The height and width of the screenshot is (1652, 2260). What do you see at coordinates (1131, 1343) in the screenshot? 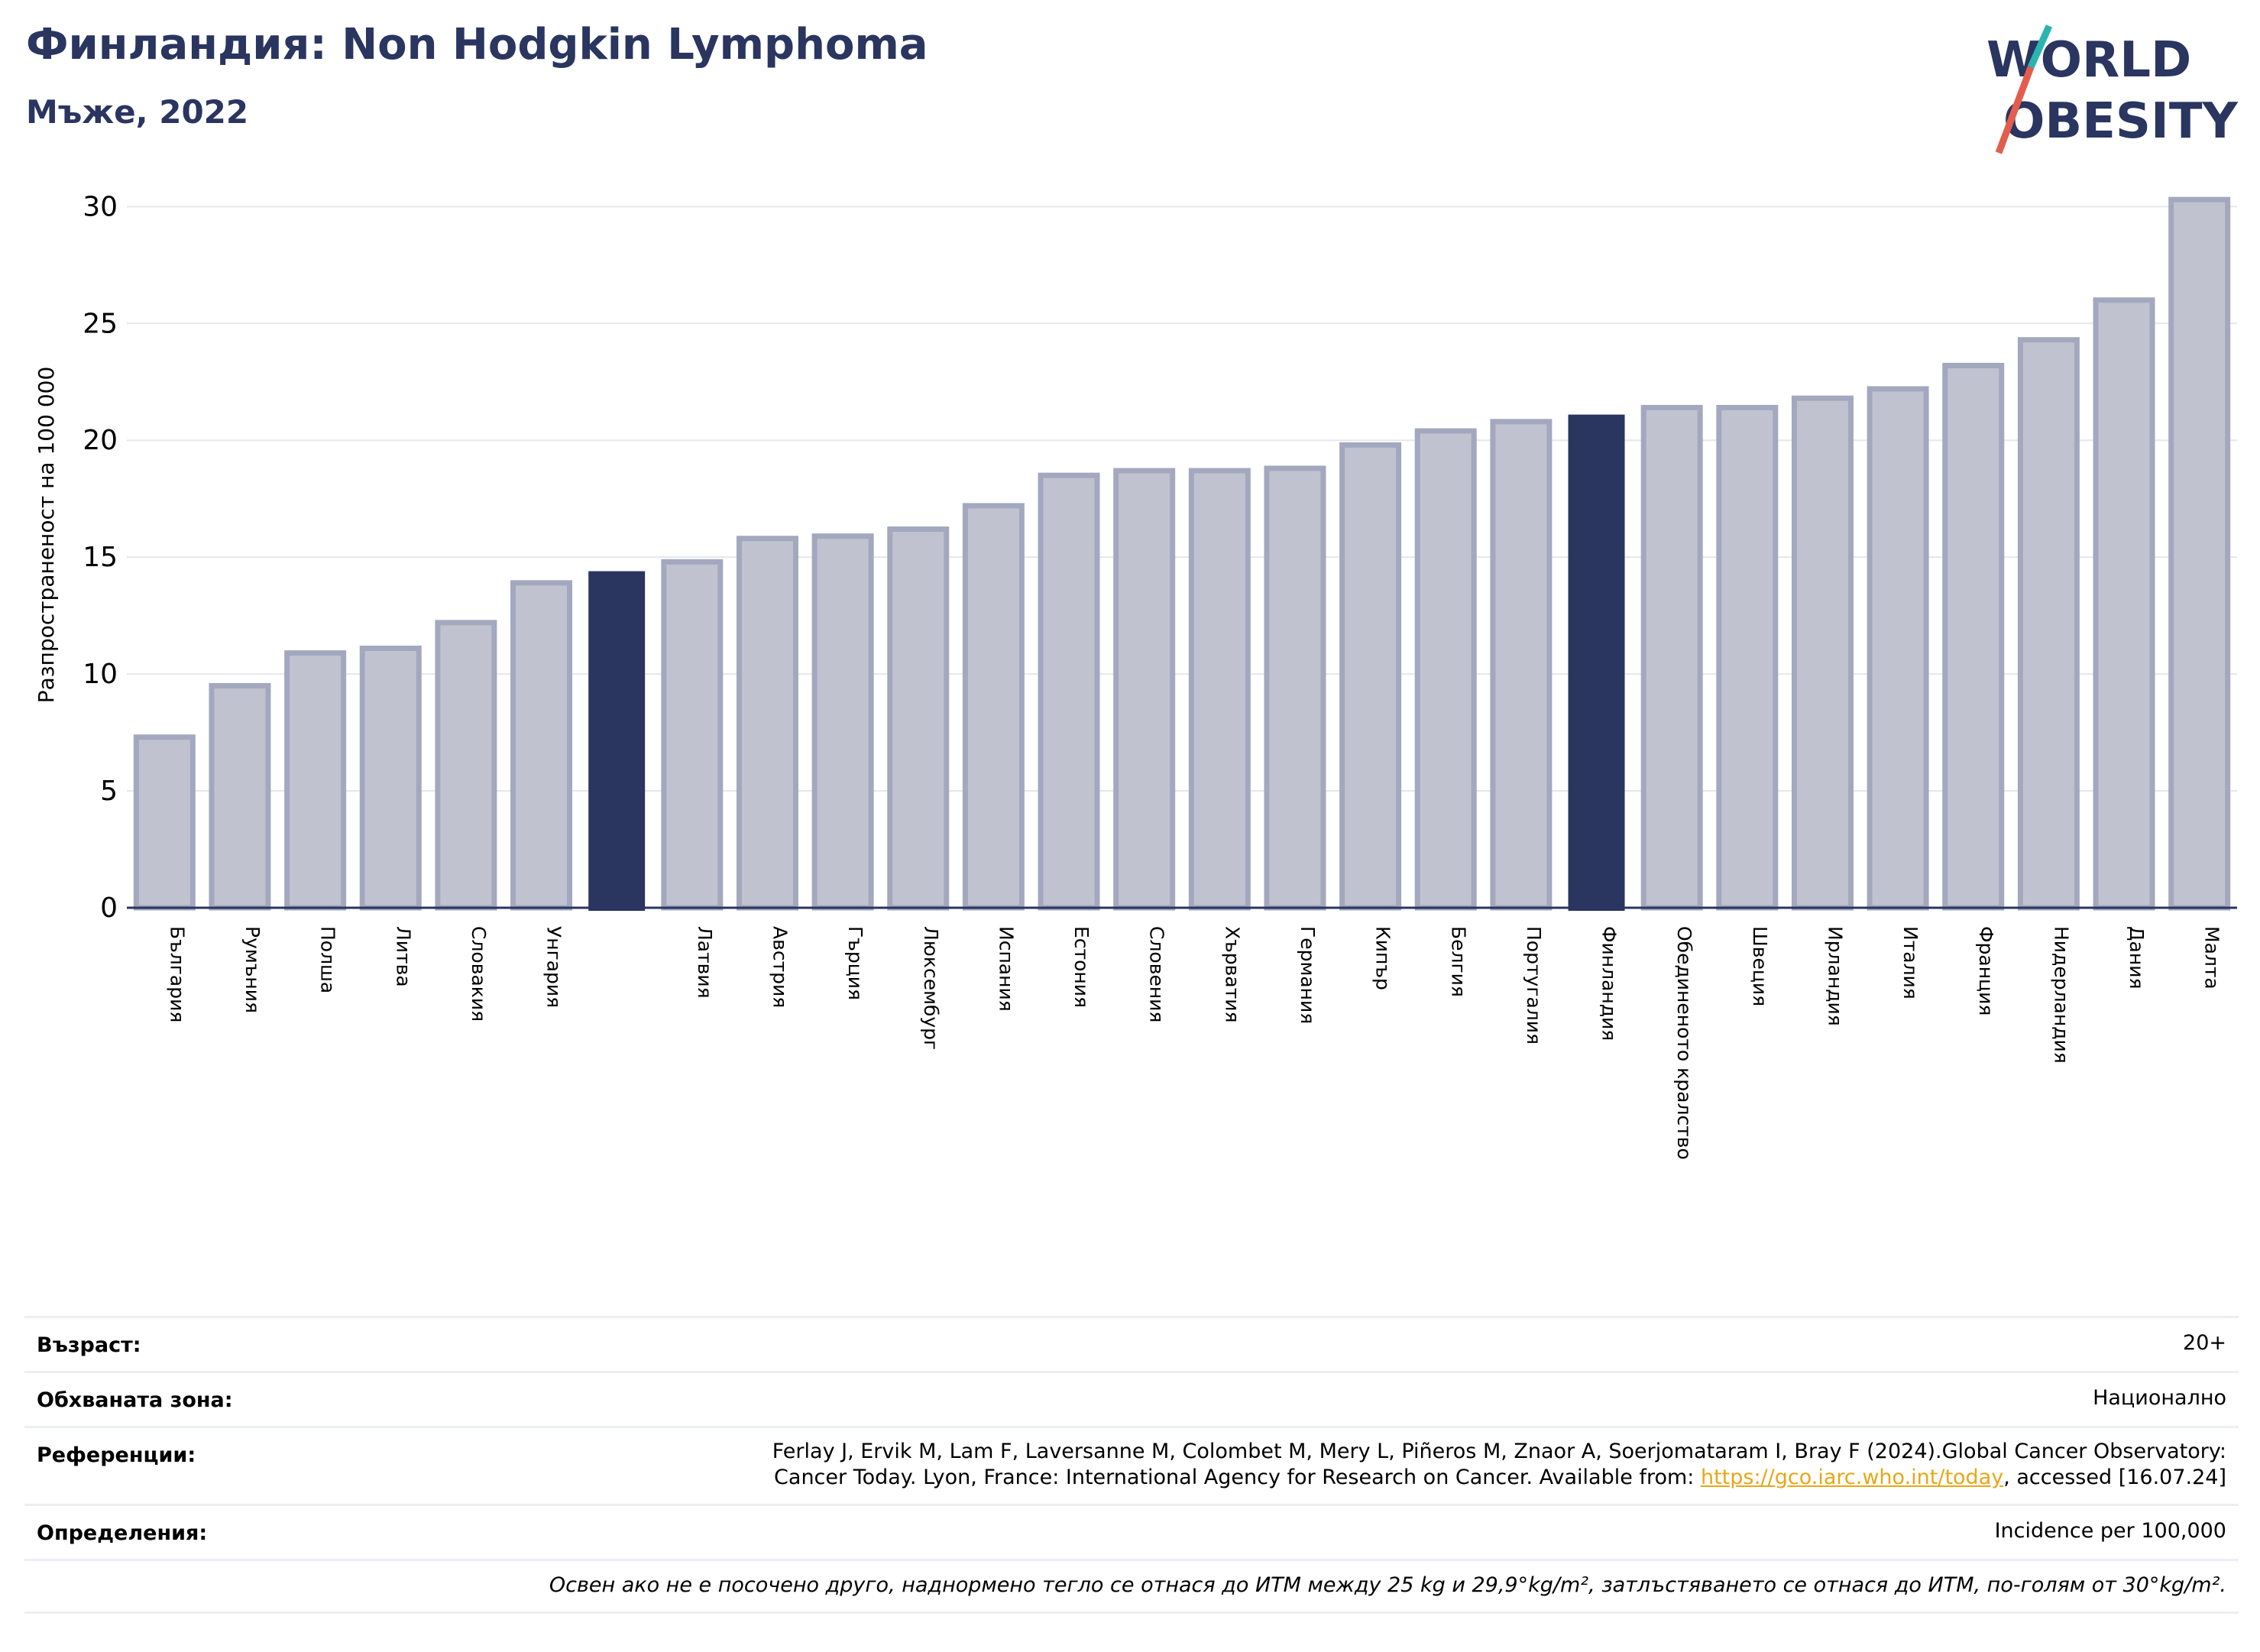
I see `age-row: Възраст: 20+` at bounding box center [1131, 1343].